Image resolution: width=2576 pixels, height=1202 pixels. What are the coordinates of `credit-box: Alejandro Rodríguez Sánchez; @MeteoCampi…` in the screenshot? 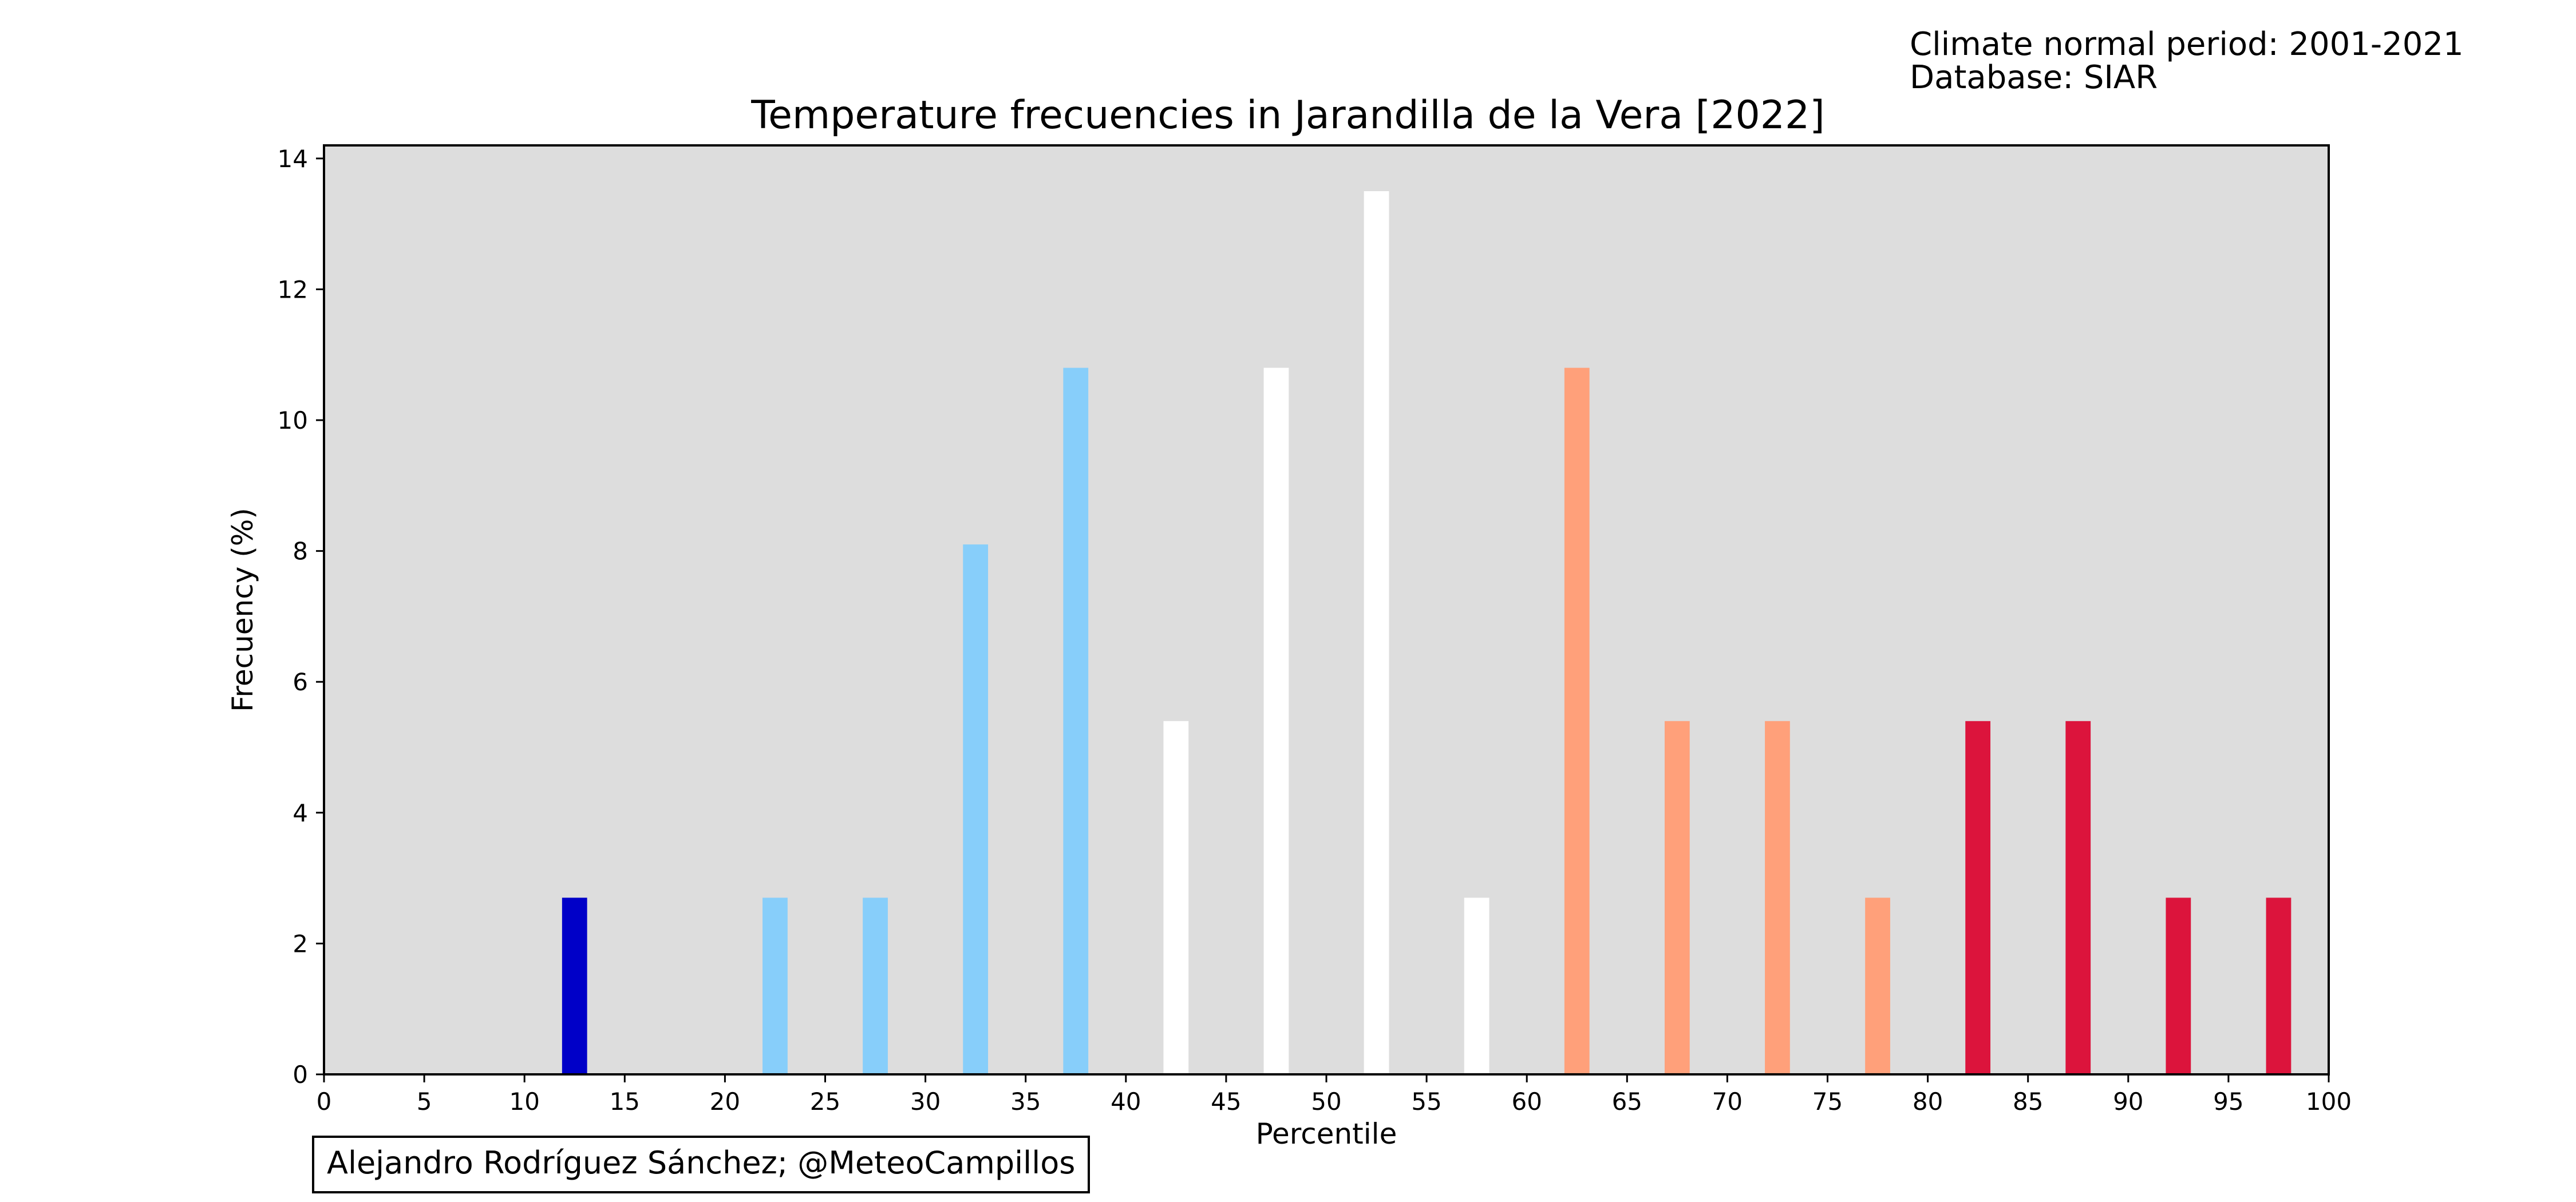 It's located at (701, 1164).